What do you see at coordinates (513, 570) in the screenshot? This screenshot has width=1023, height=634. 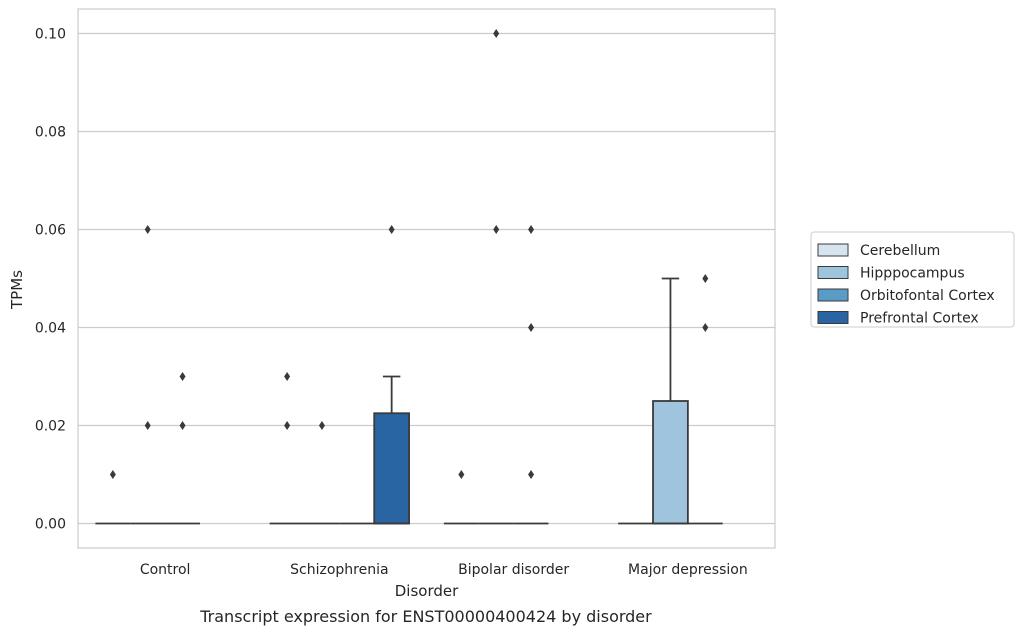 I see `x-tick-label: Bipolar disorder` at bounding box center [513, 570].